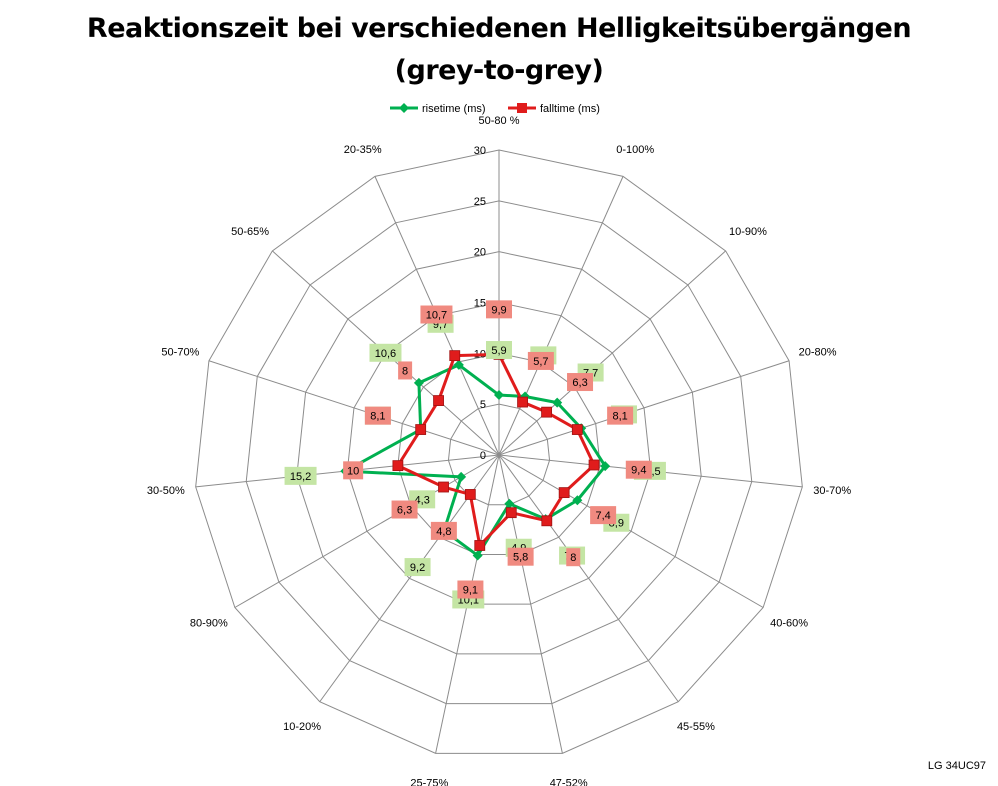 This screenshot has width=998, height=786. Describe the element at coordinates (483, 405) in the screenshot. I see `radial-tick-label: 5` at that location.